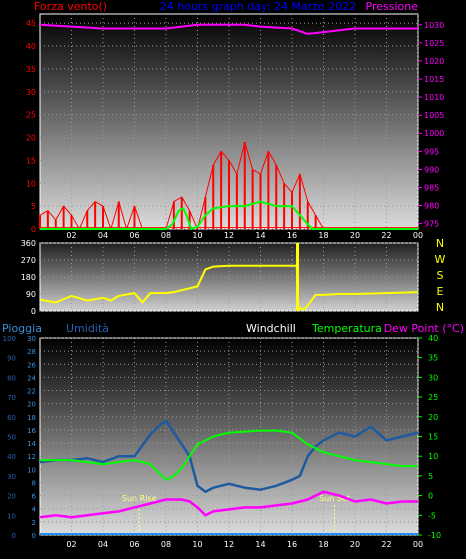 This screenshot has width=466, height=559. I want to click on direction-tick-label: 0, so click(33, 311).